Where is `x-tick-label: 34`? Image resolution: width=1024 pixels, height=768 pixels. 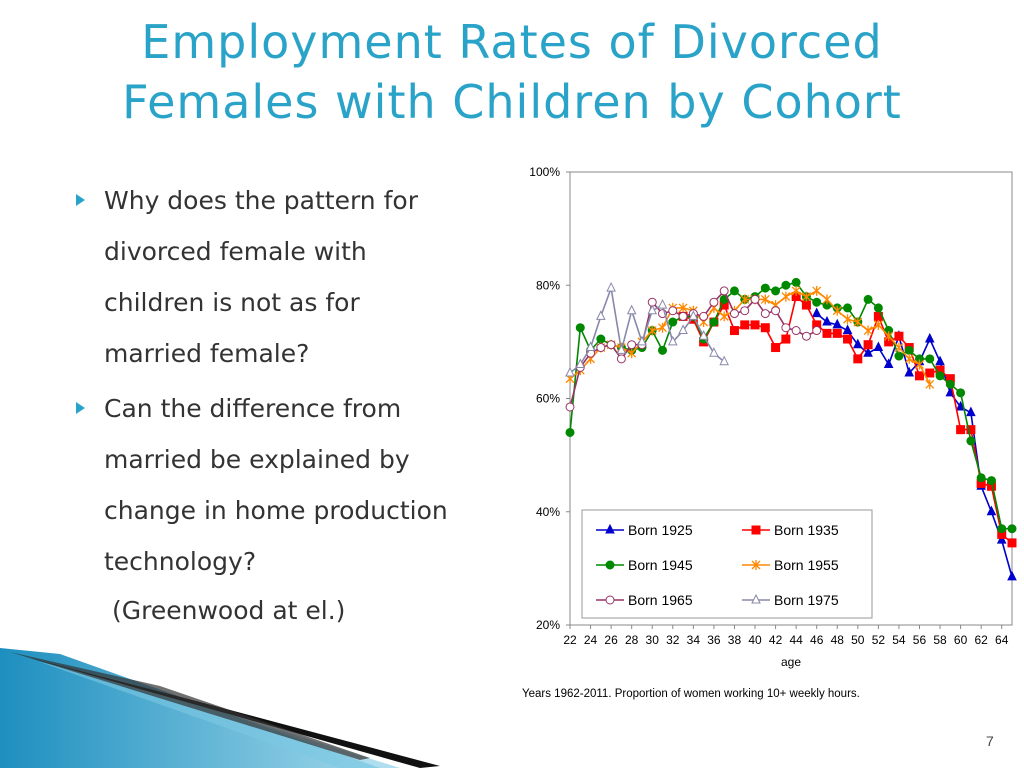 x-tick-label: 34 is located at coordinates (694, 640).